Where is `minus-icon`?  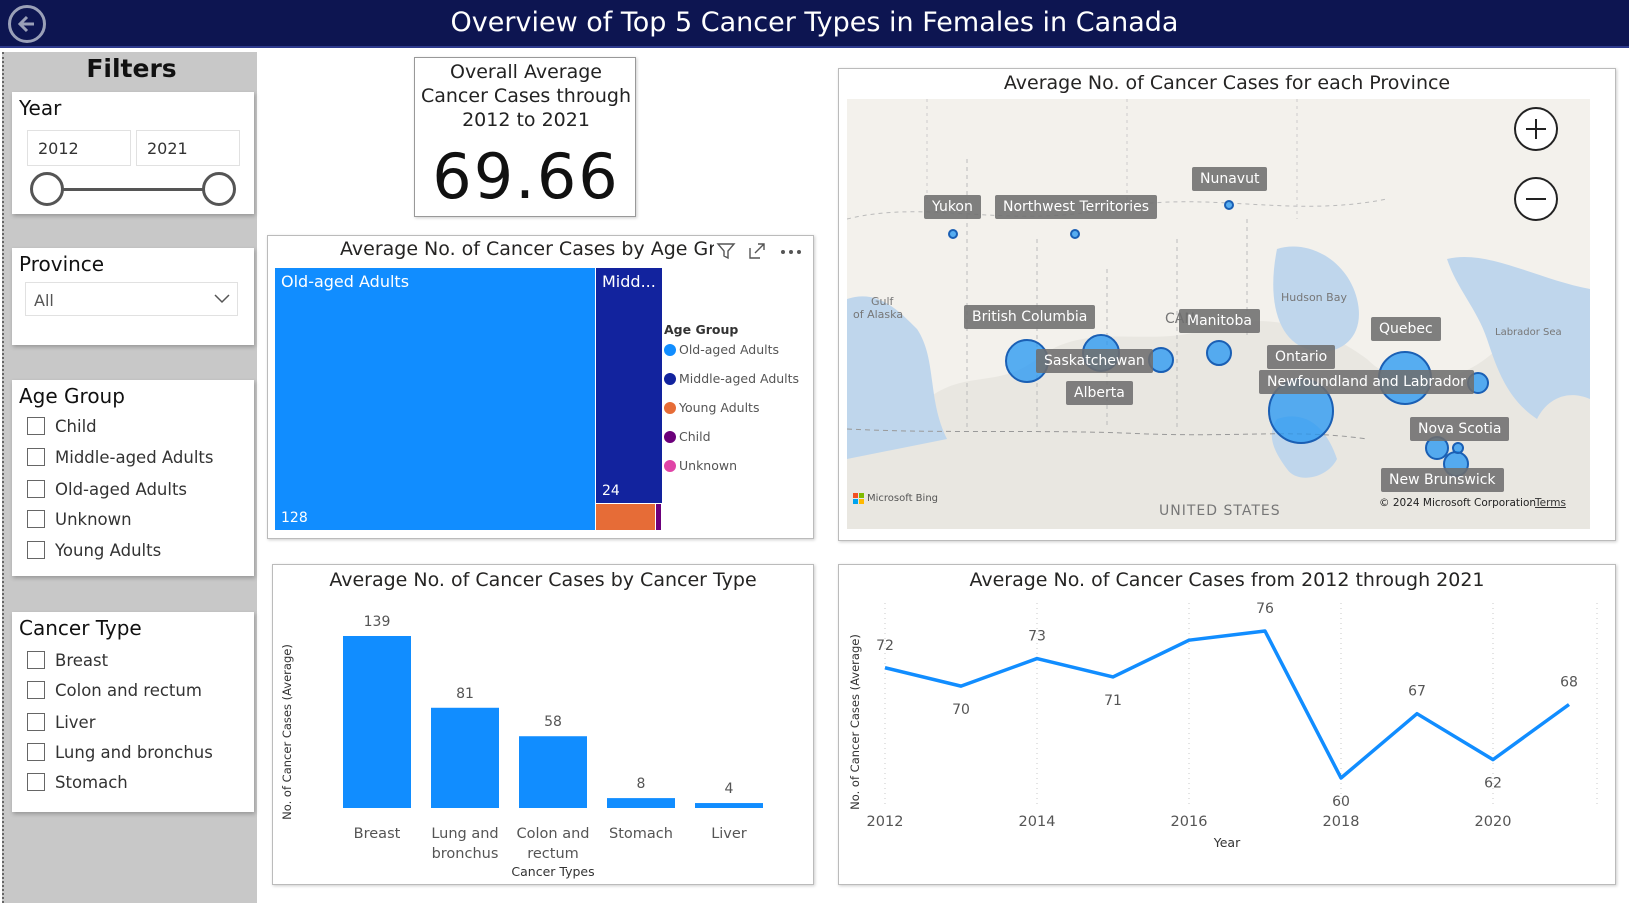 minus-icon is located at coordinates (1536, 199).